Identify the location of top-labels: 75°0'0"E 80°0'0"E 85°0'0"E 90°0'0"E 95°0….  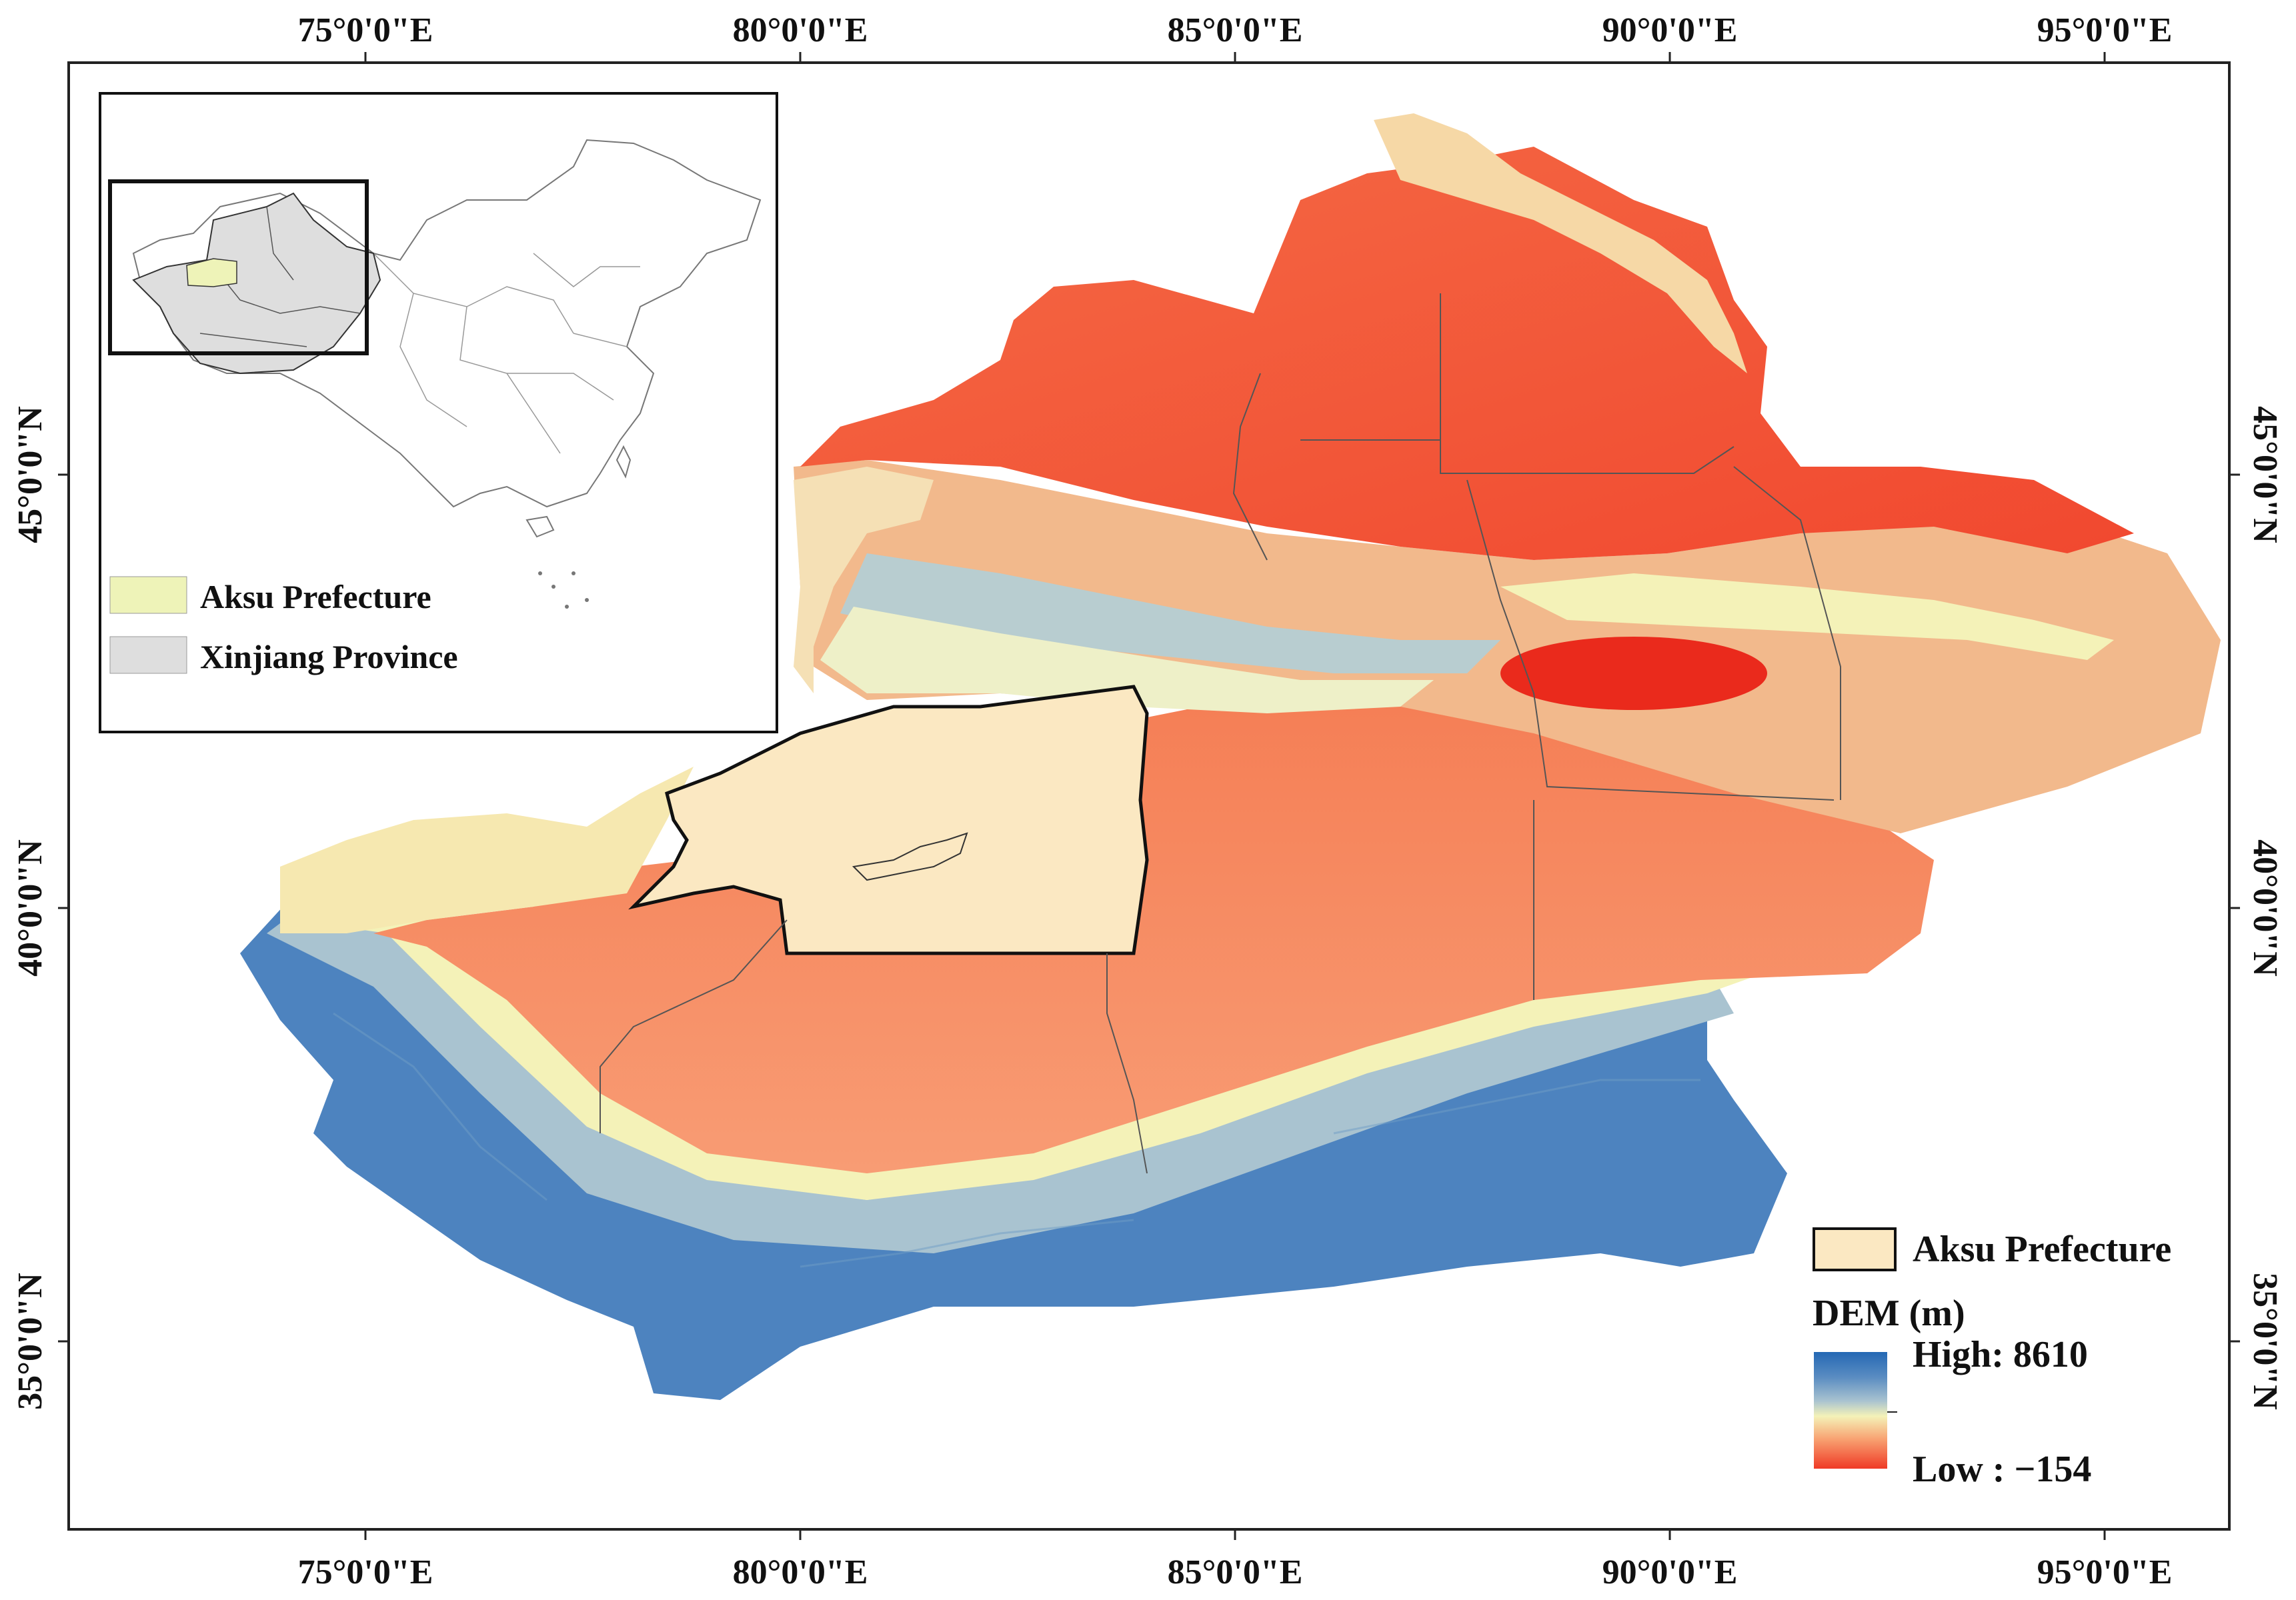
(1235, 30).